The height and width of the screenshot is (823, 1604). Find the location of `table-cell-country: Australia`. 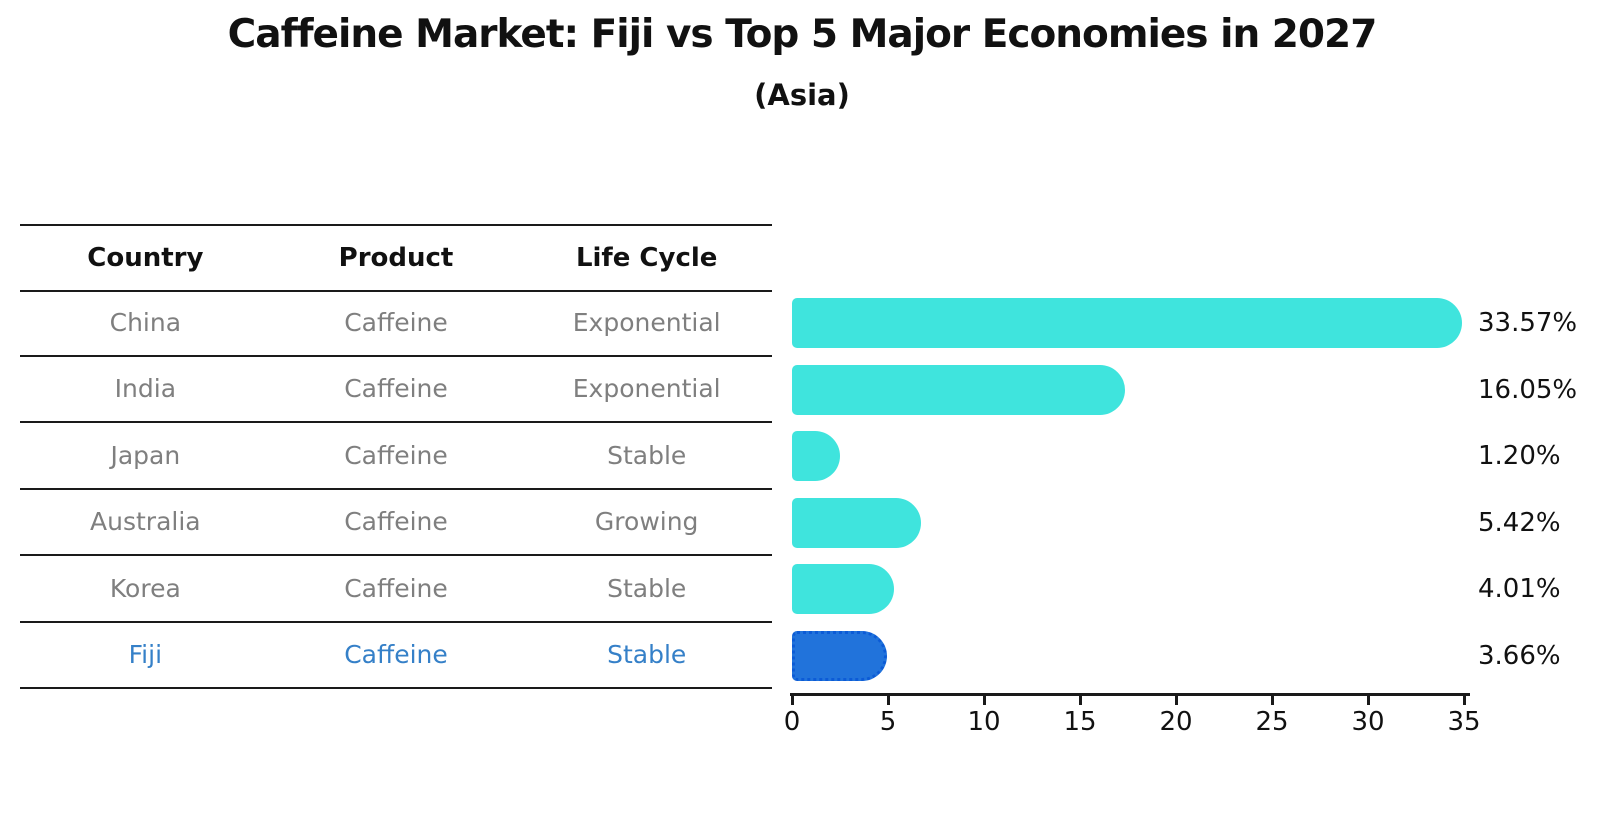

table-cell-country: Australia is located at coordinates (145, 522).